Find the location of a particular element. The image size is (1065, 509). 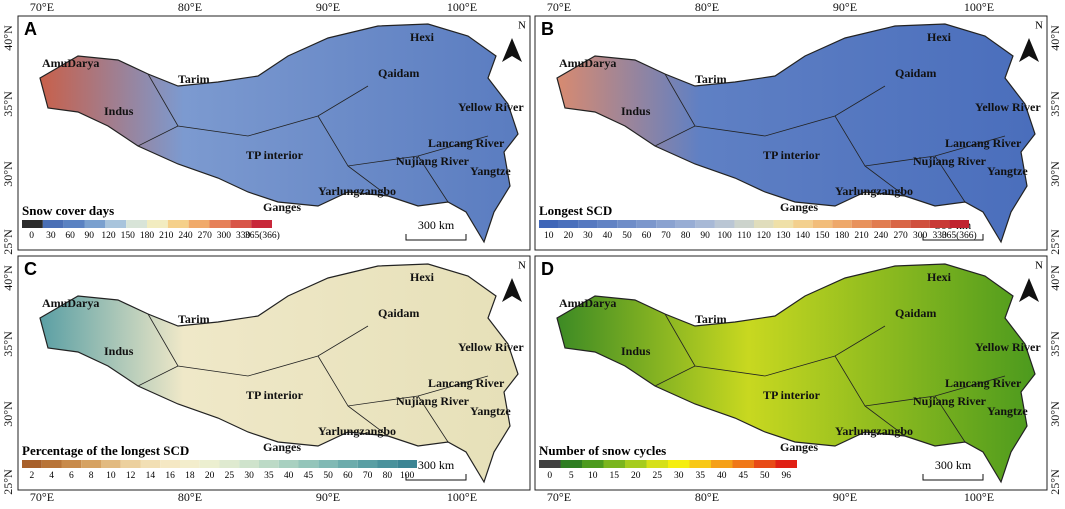

legend-label: 45 is located at coordinates (744, 476).